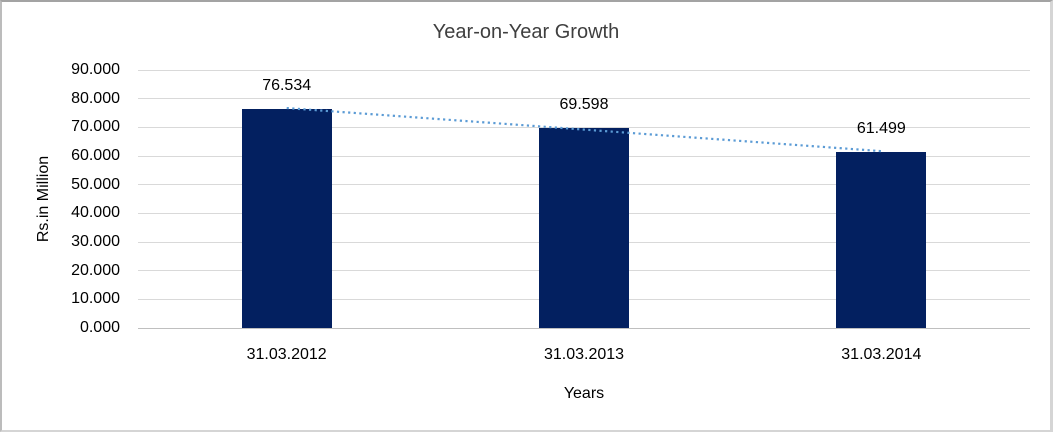 This screenshot has height=432, width=1053. I want to click on y-tick-label: 20.000, so click(95, 270).